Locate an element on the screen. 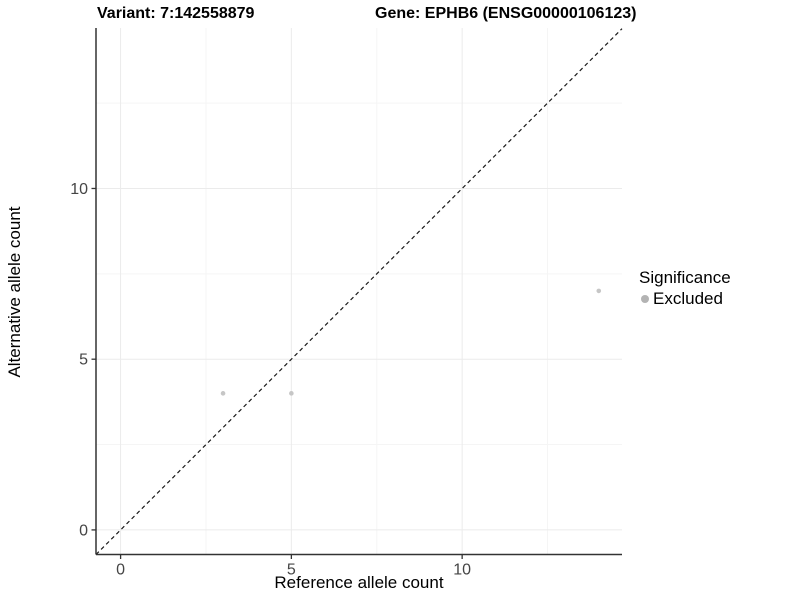  y-tick-label: 0 is located at coordinates (83, 530).